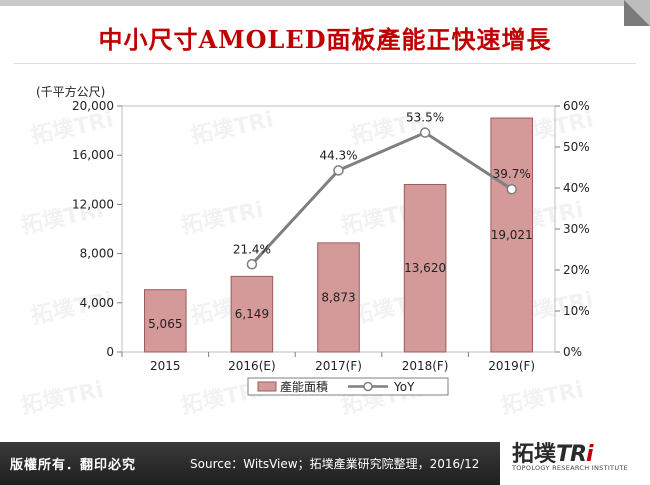 Image resolution: width=650 pixels, height=485 pixels. I want to click on x-tick-label: 2019(F), so click(511, 366).